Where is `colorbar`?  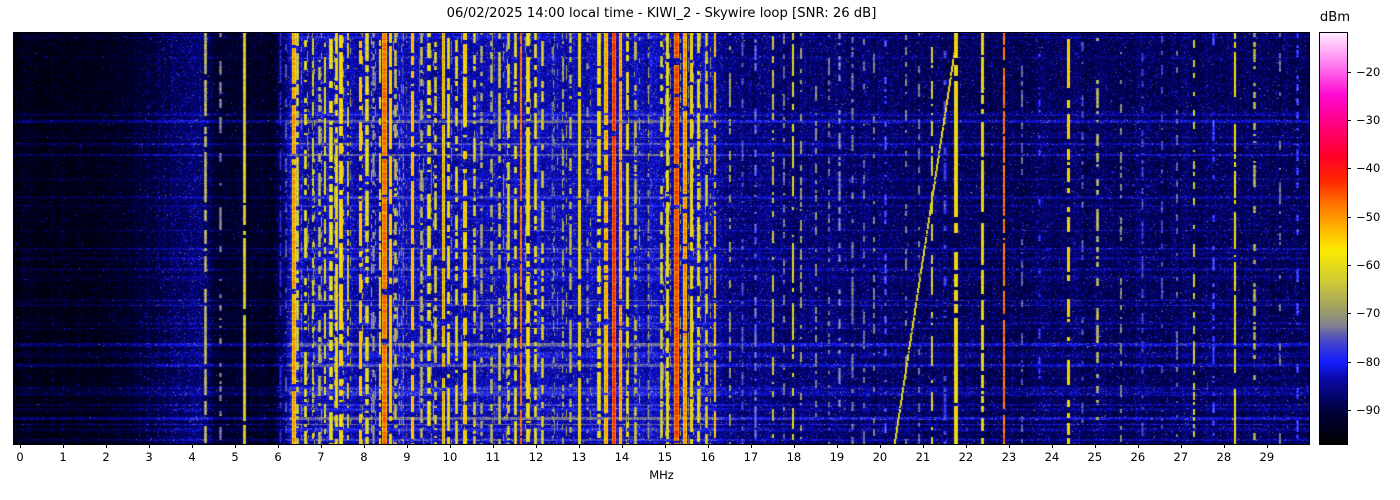
colorbar is located at coordinates (1333, 238).